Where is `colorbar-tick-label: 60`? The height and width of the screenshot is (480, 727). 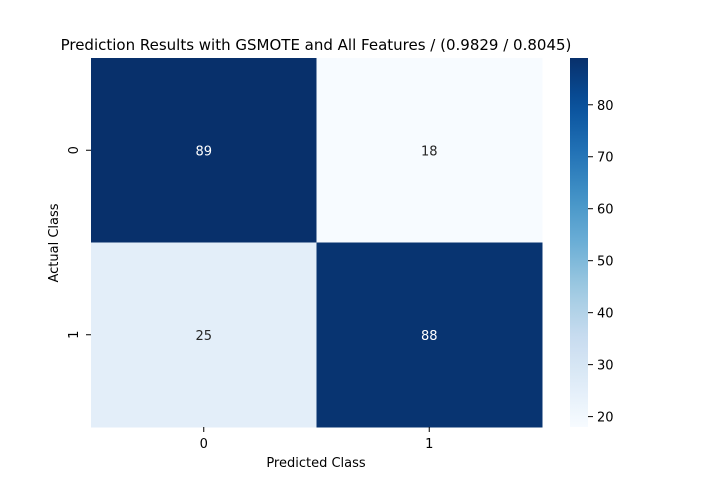
colorbar-tick-label: 60 is located at coordinates (605, 210).